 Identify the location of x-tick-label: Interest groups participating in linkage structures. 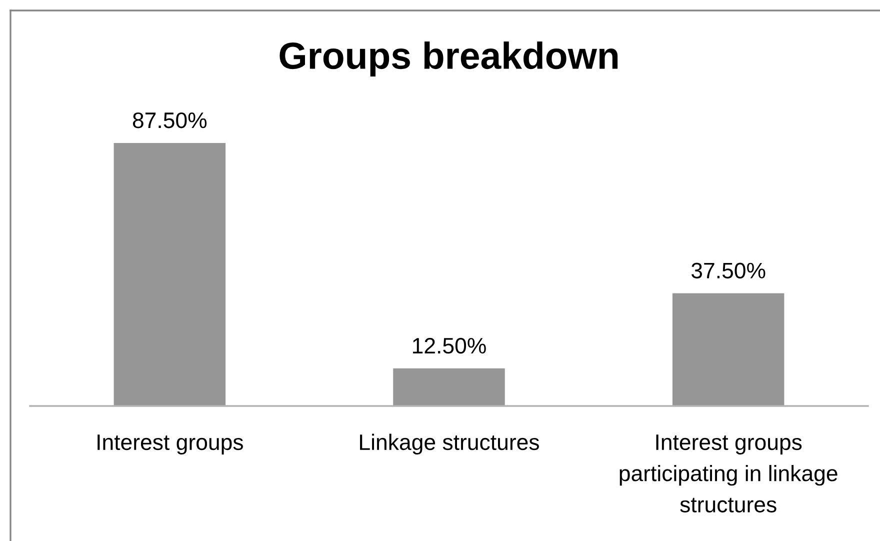
(729, 473).